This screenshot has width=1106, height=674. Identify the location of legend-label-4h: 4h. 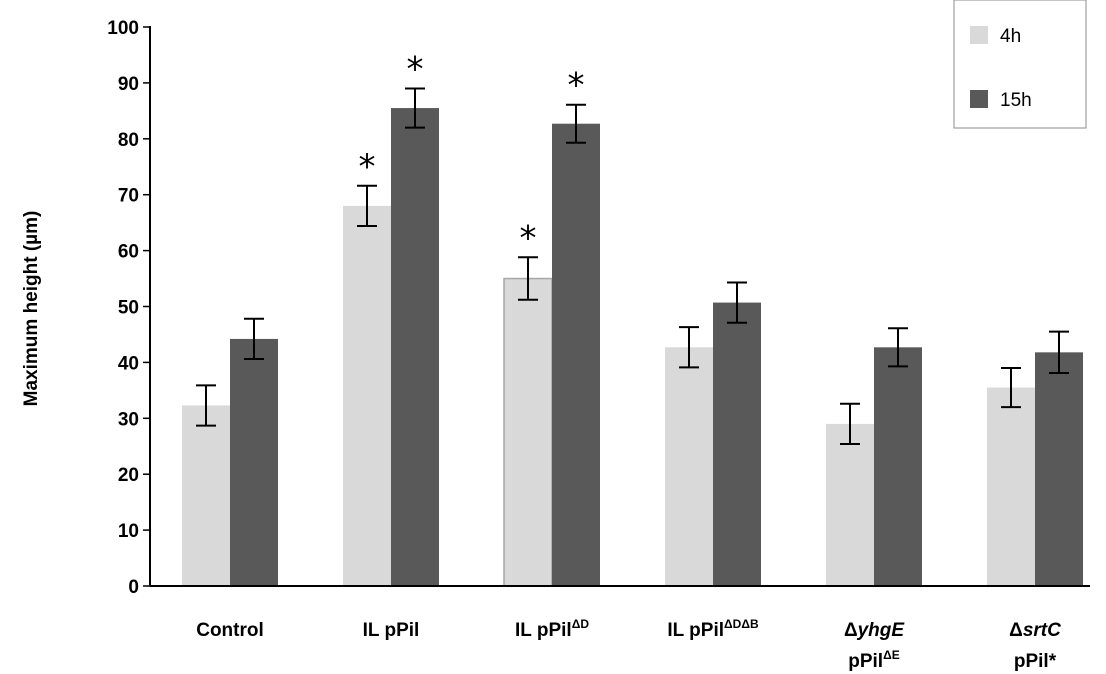
(1010, 36).